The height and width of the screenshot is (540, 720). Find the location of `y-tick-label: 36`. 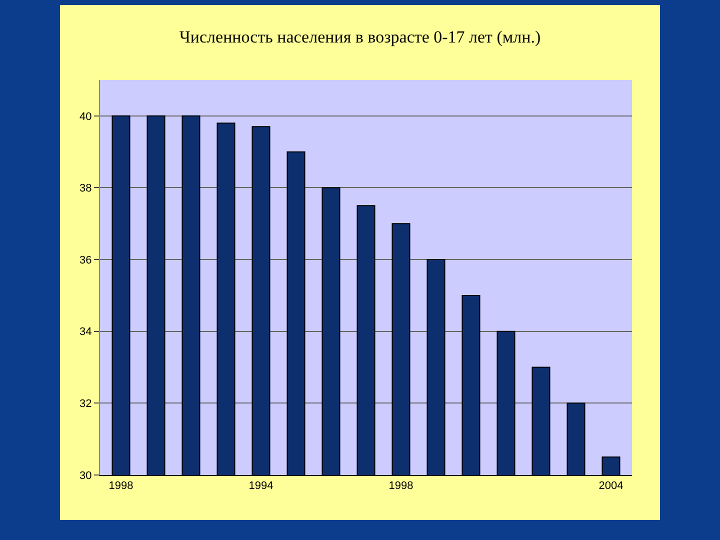

y-tick-label: 36 is located at coordinates (86, 260).